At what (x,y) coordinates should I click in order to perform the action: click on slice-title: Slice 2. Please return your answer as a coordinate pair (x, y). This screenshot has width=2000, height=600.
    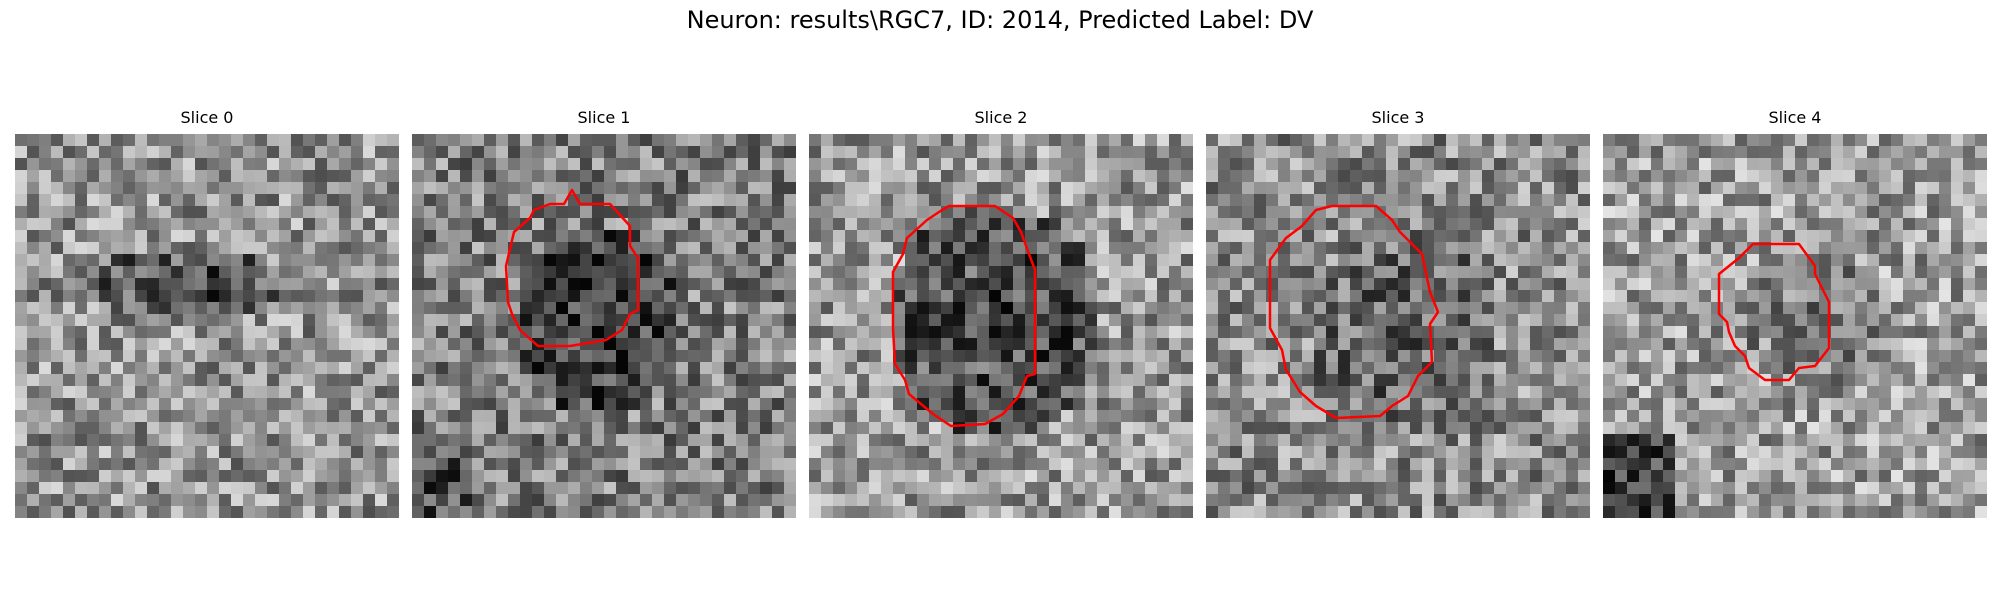
    Looking at the image, I should click on (1001, 117).